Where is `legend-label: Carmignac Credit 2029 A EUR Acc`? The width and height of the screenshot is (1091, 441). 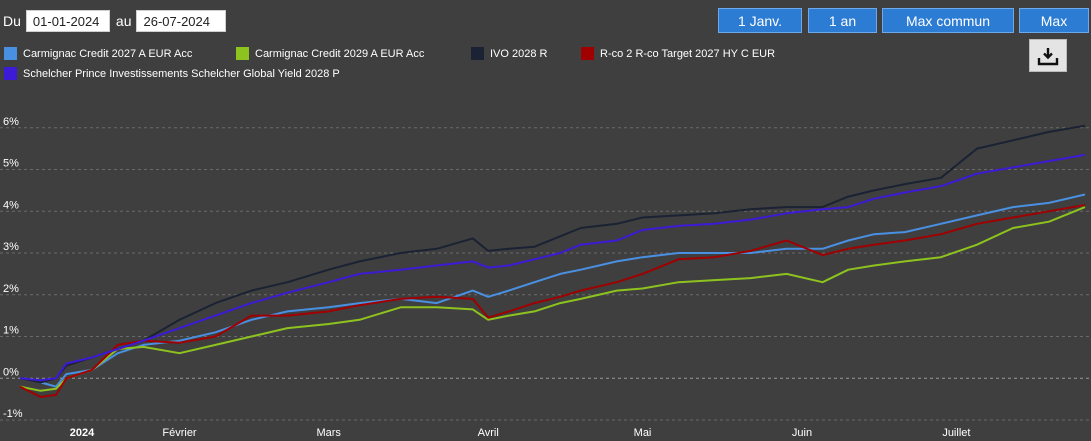
legend-label: Carmignac Credit 2029 A EUR Acc is located at coordinates (340, 53).